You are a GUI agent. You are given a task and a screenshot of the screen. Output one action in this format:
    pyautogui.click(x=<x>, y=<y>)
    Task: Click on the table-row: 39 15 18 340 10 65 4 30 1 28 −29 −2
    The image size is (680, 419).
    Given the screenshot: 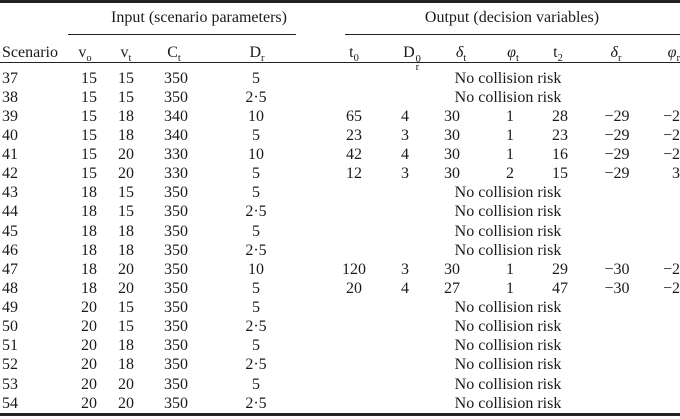 What is the action you would take?
    pyautogui.click(x=340, y=116)
    